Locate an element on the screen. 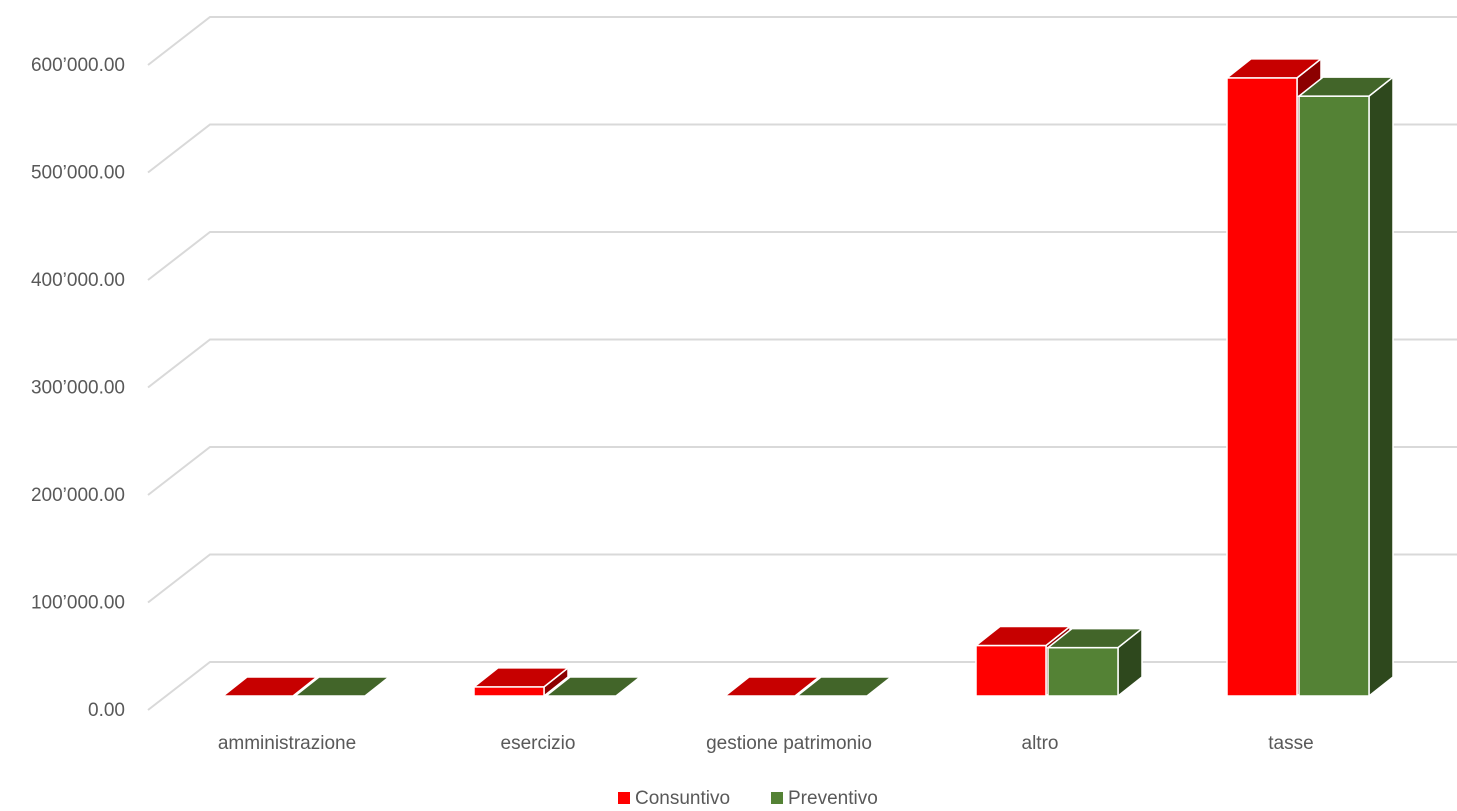 This screenshot has width=1457, height=811. x-category-label: esercizio is located at coordinates (538, 743).